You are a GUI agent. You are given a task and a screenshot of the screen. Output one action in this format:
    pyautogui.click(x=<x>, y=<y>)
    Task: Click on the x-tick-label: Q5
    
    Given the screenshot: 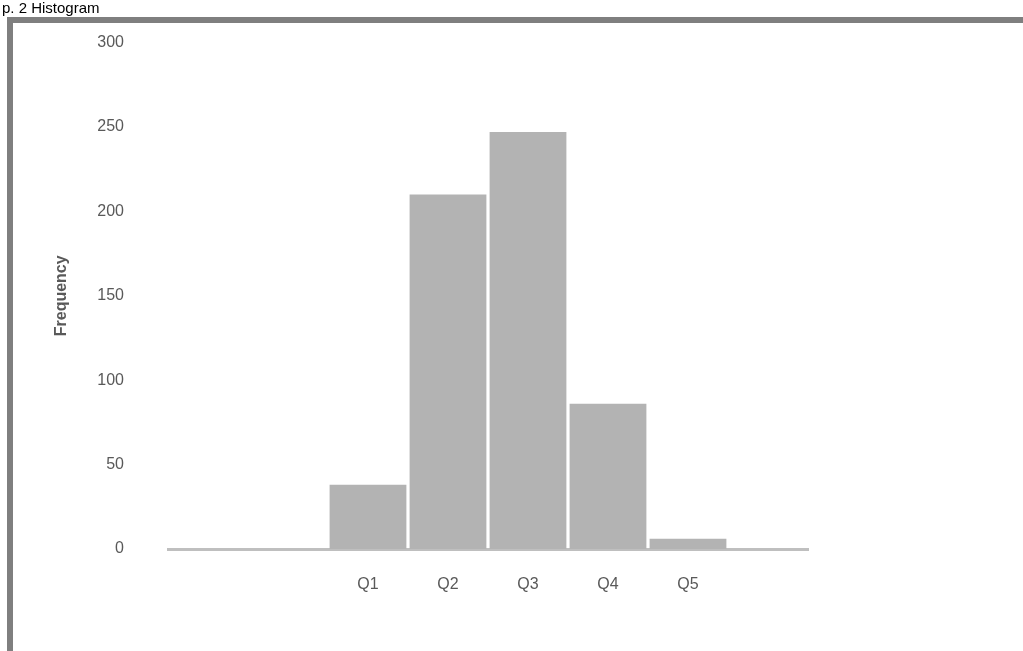 What is the action you would take?
    pyautogui.click(x=688, y=584)
    